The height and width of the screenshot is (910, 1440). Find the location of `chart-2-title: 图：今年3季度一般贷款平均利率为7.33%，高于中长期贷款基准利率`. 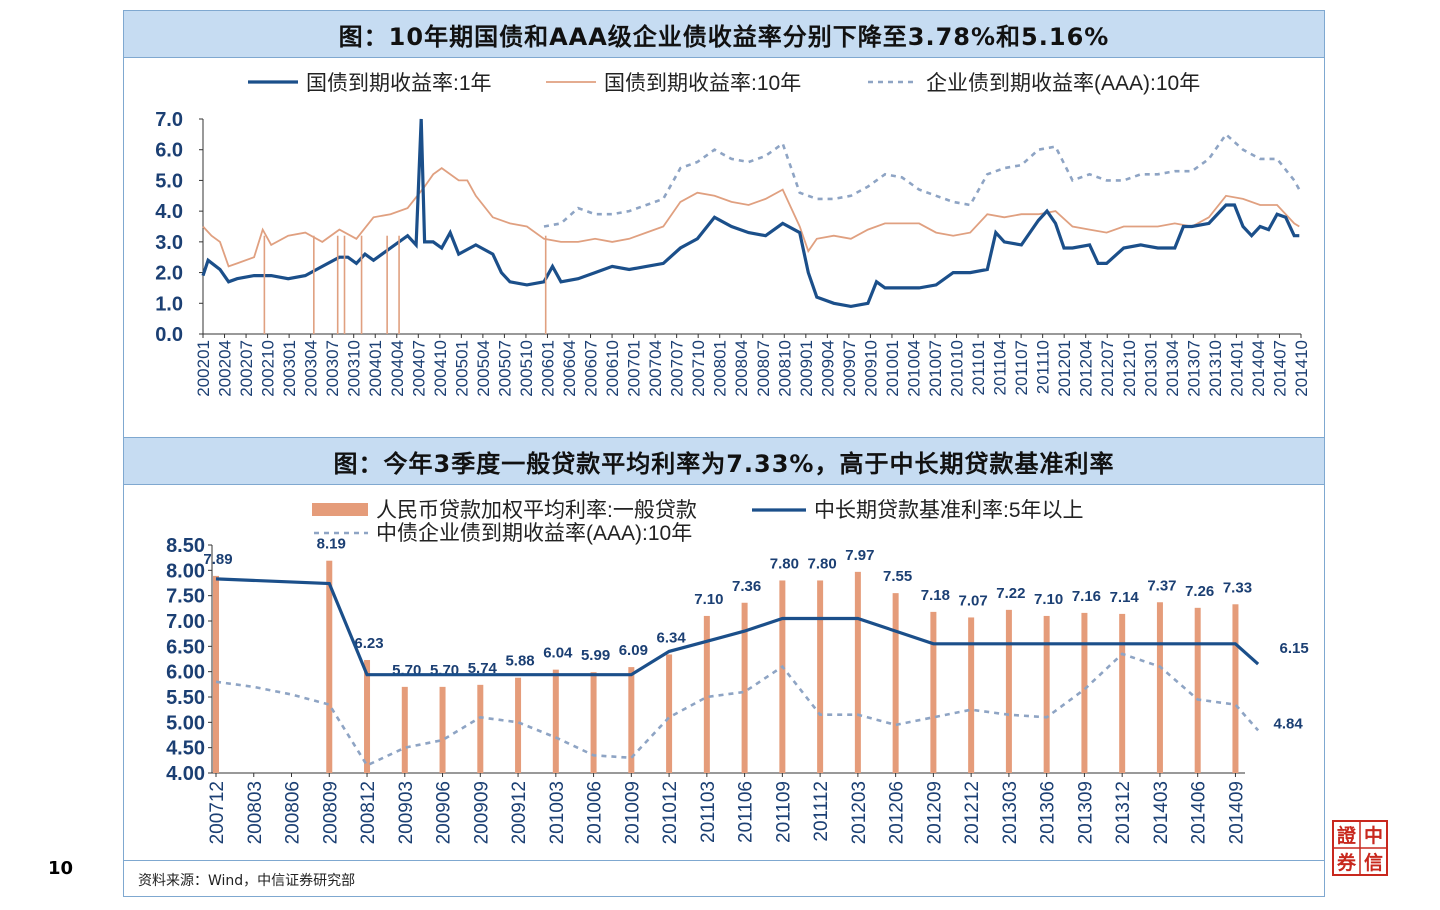

chart-2-title: 图：今年3季度一般贷款平均利率为7.33%，高于中长期贷款基准利率 is located at coordinates (724, 461).